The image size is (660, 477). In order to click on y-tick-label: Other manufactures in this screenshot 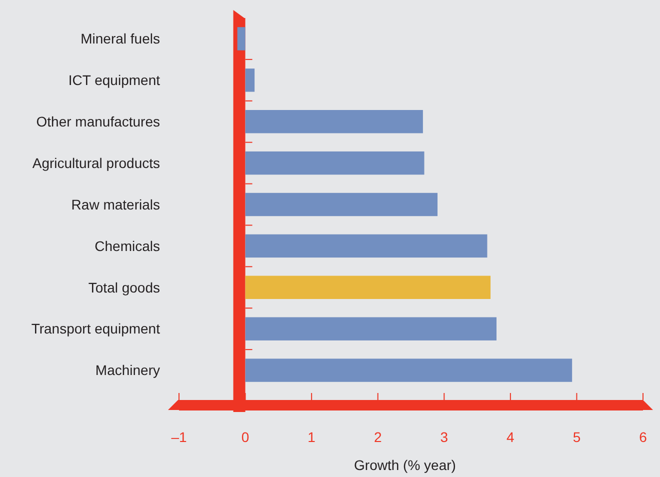, I will do `click(98, 122)`.